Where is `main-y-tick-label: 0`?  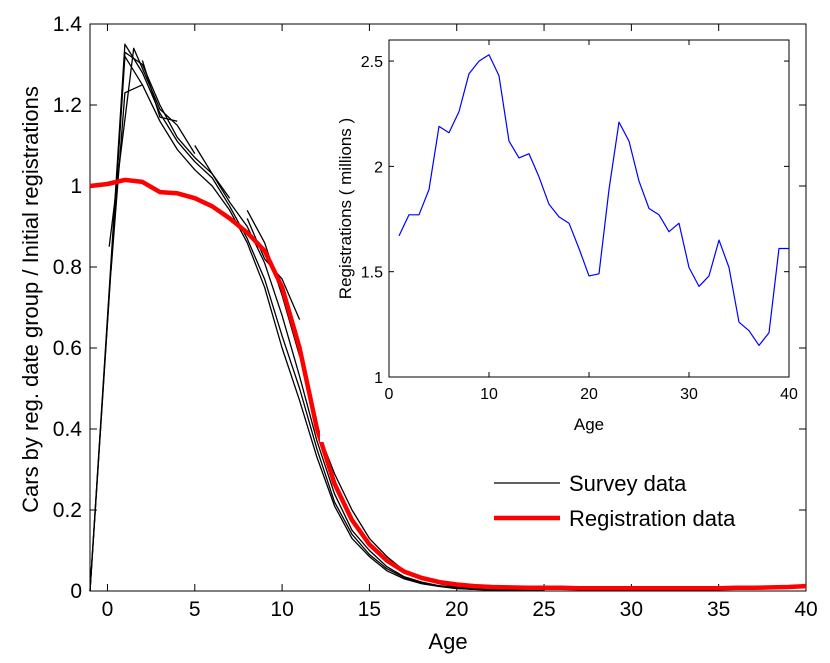
main-y-tick-label: 0 is located at coordinates (76, 591).